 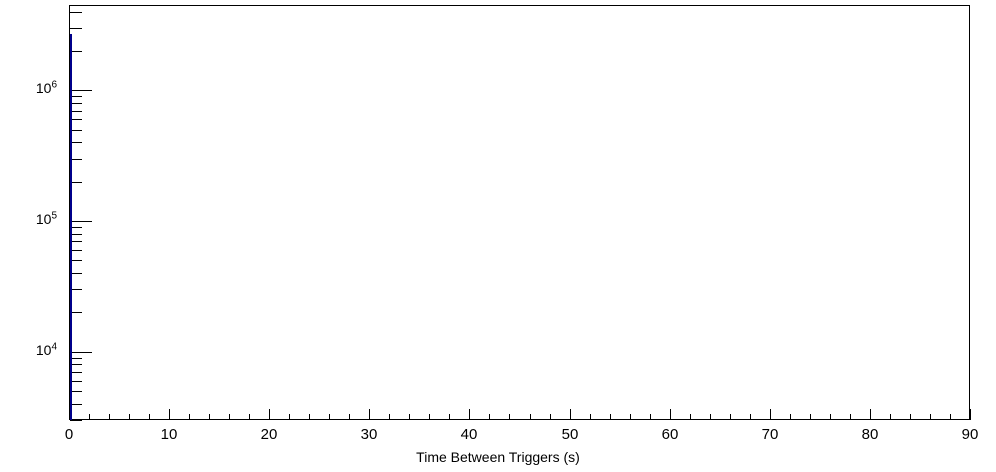 What do you see at coordinates (28, 218) in the screenshot?
I see `y-axis-tick-label: 105` at bounding box center [28, 218].